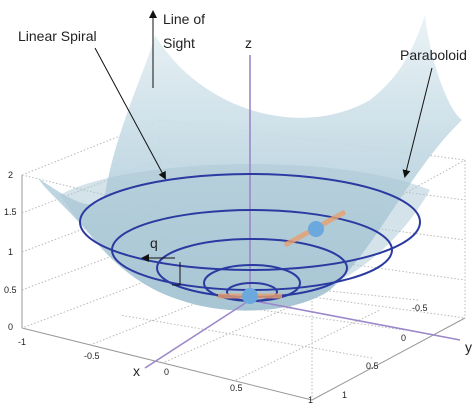 This screenshot has height=404, width=475. What do you see at coordinates (403, 338) in the screenshot?
I see `y-tick-label: 0` at bounding box center [403, 338].